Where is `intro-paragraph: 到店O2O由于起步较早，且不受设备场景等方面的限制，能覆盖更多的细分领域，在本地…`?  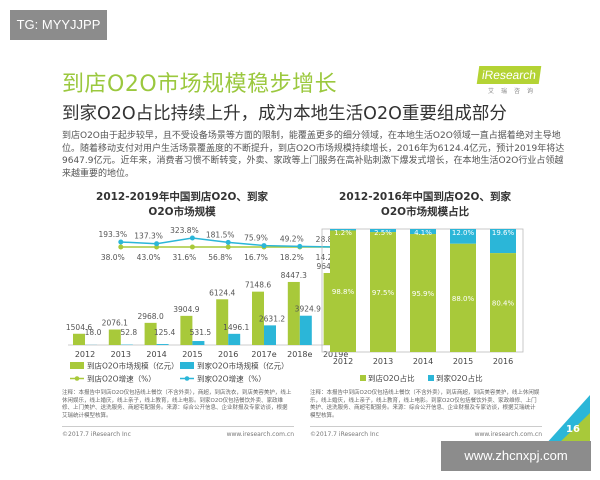 intro-paragraph: 到店O2O由于起步较早，且不受设备场景等方面的限制，能覆盖更多的细分领域，在本地… is located at coordinates (313, 155).